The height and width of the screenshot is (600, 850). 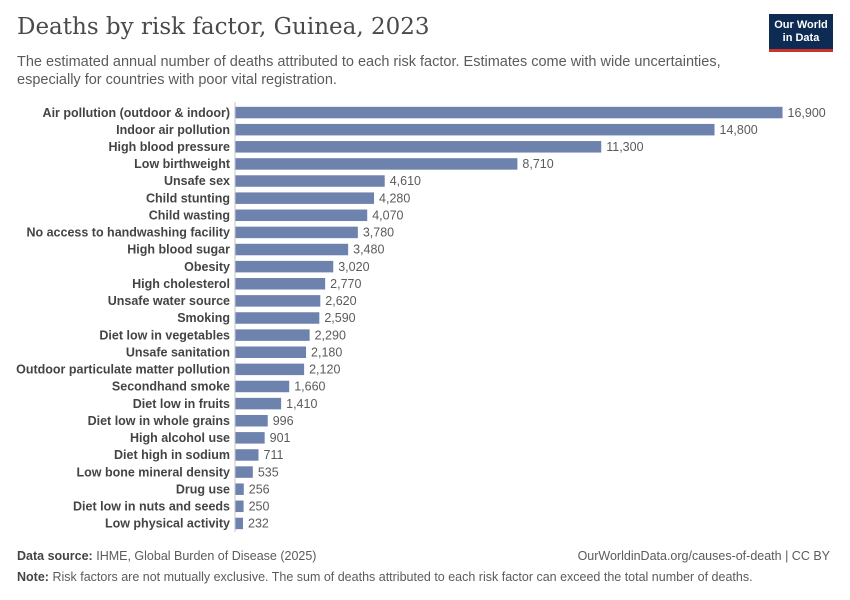 What do you see at coordinates (181, 284) in the screenshot?
I see `category-label: High cholesterol` at bounding box center [181, 284].